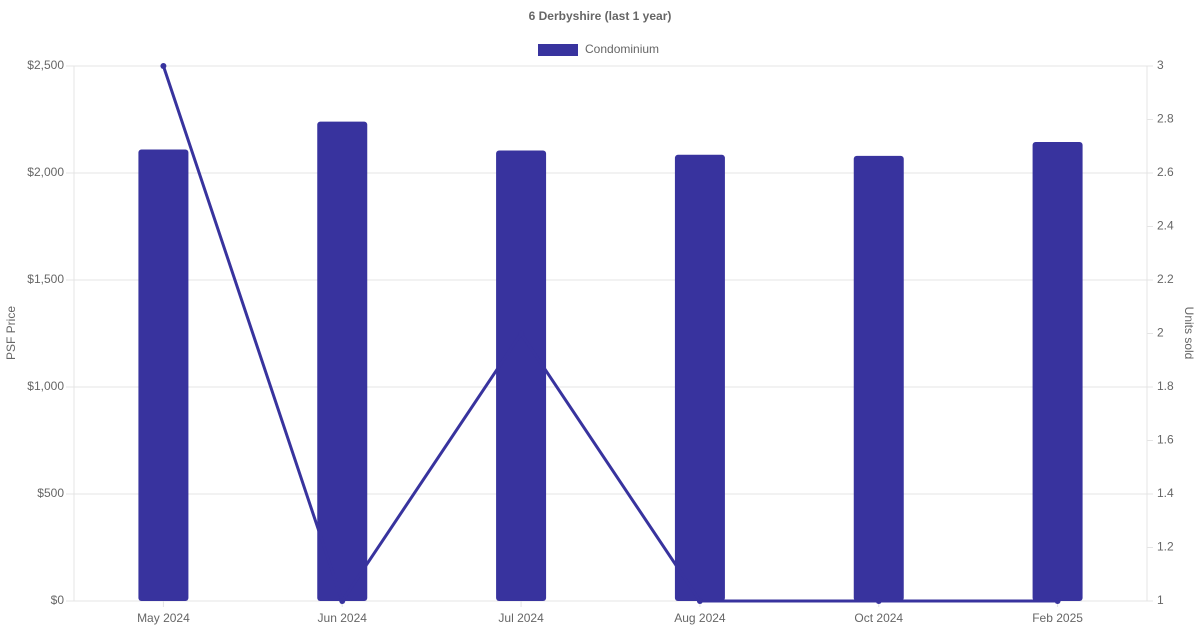  What do you see at coordinates (1165, 547) in the screenshot?
I see `y2-tick-label: 1.2` at bounding box center [1165, 547].